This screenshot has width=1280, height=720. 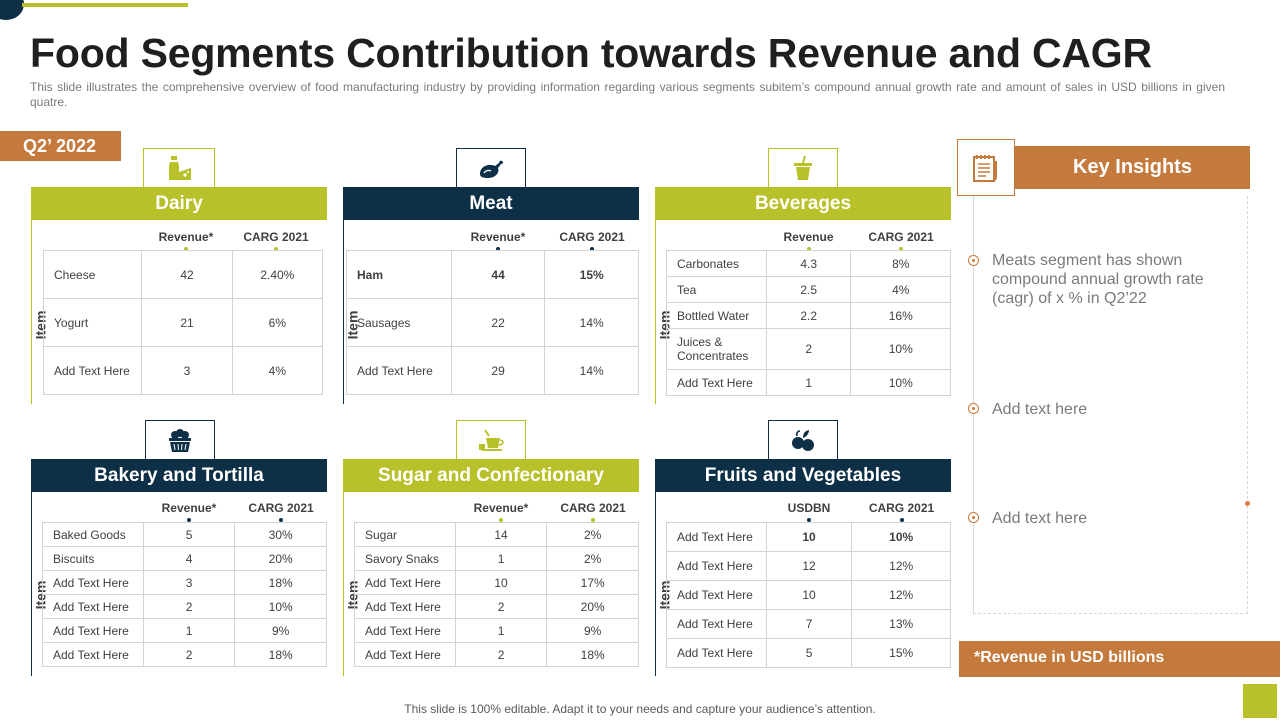 I want to click on cagr-value: 8%, so click(x=900, y=263).